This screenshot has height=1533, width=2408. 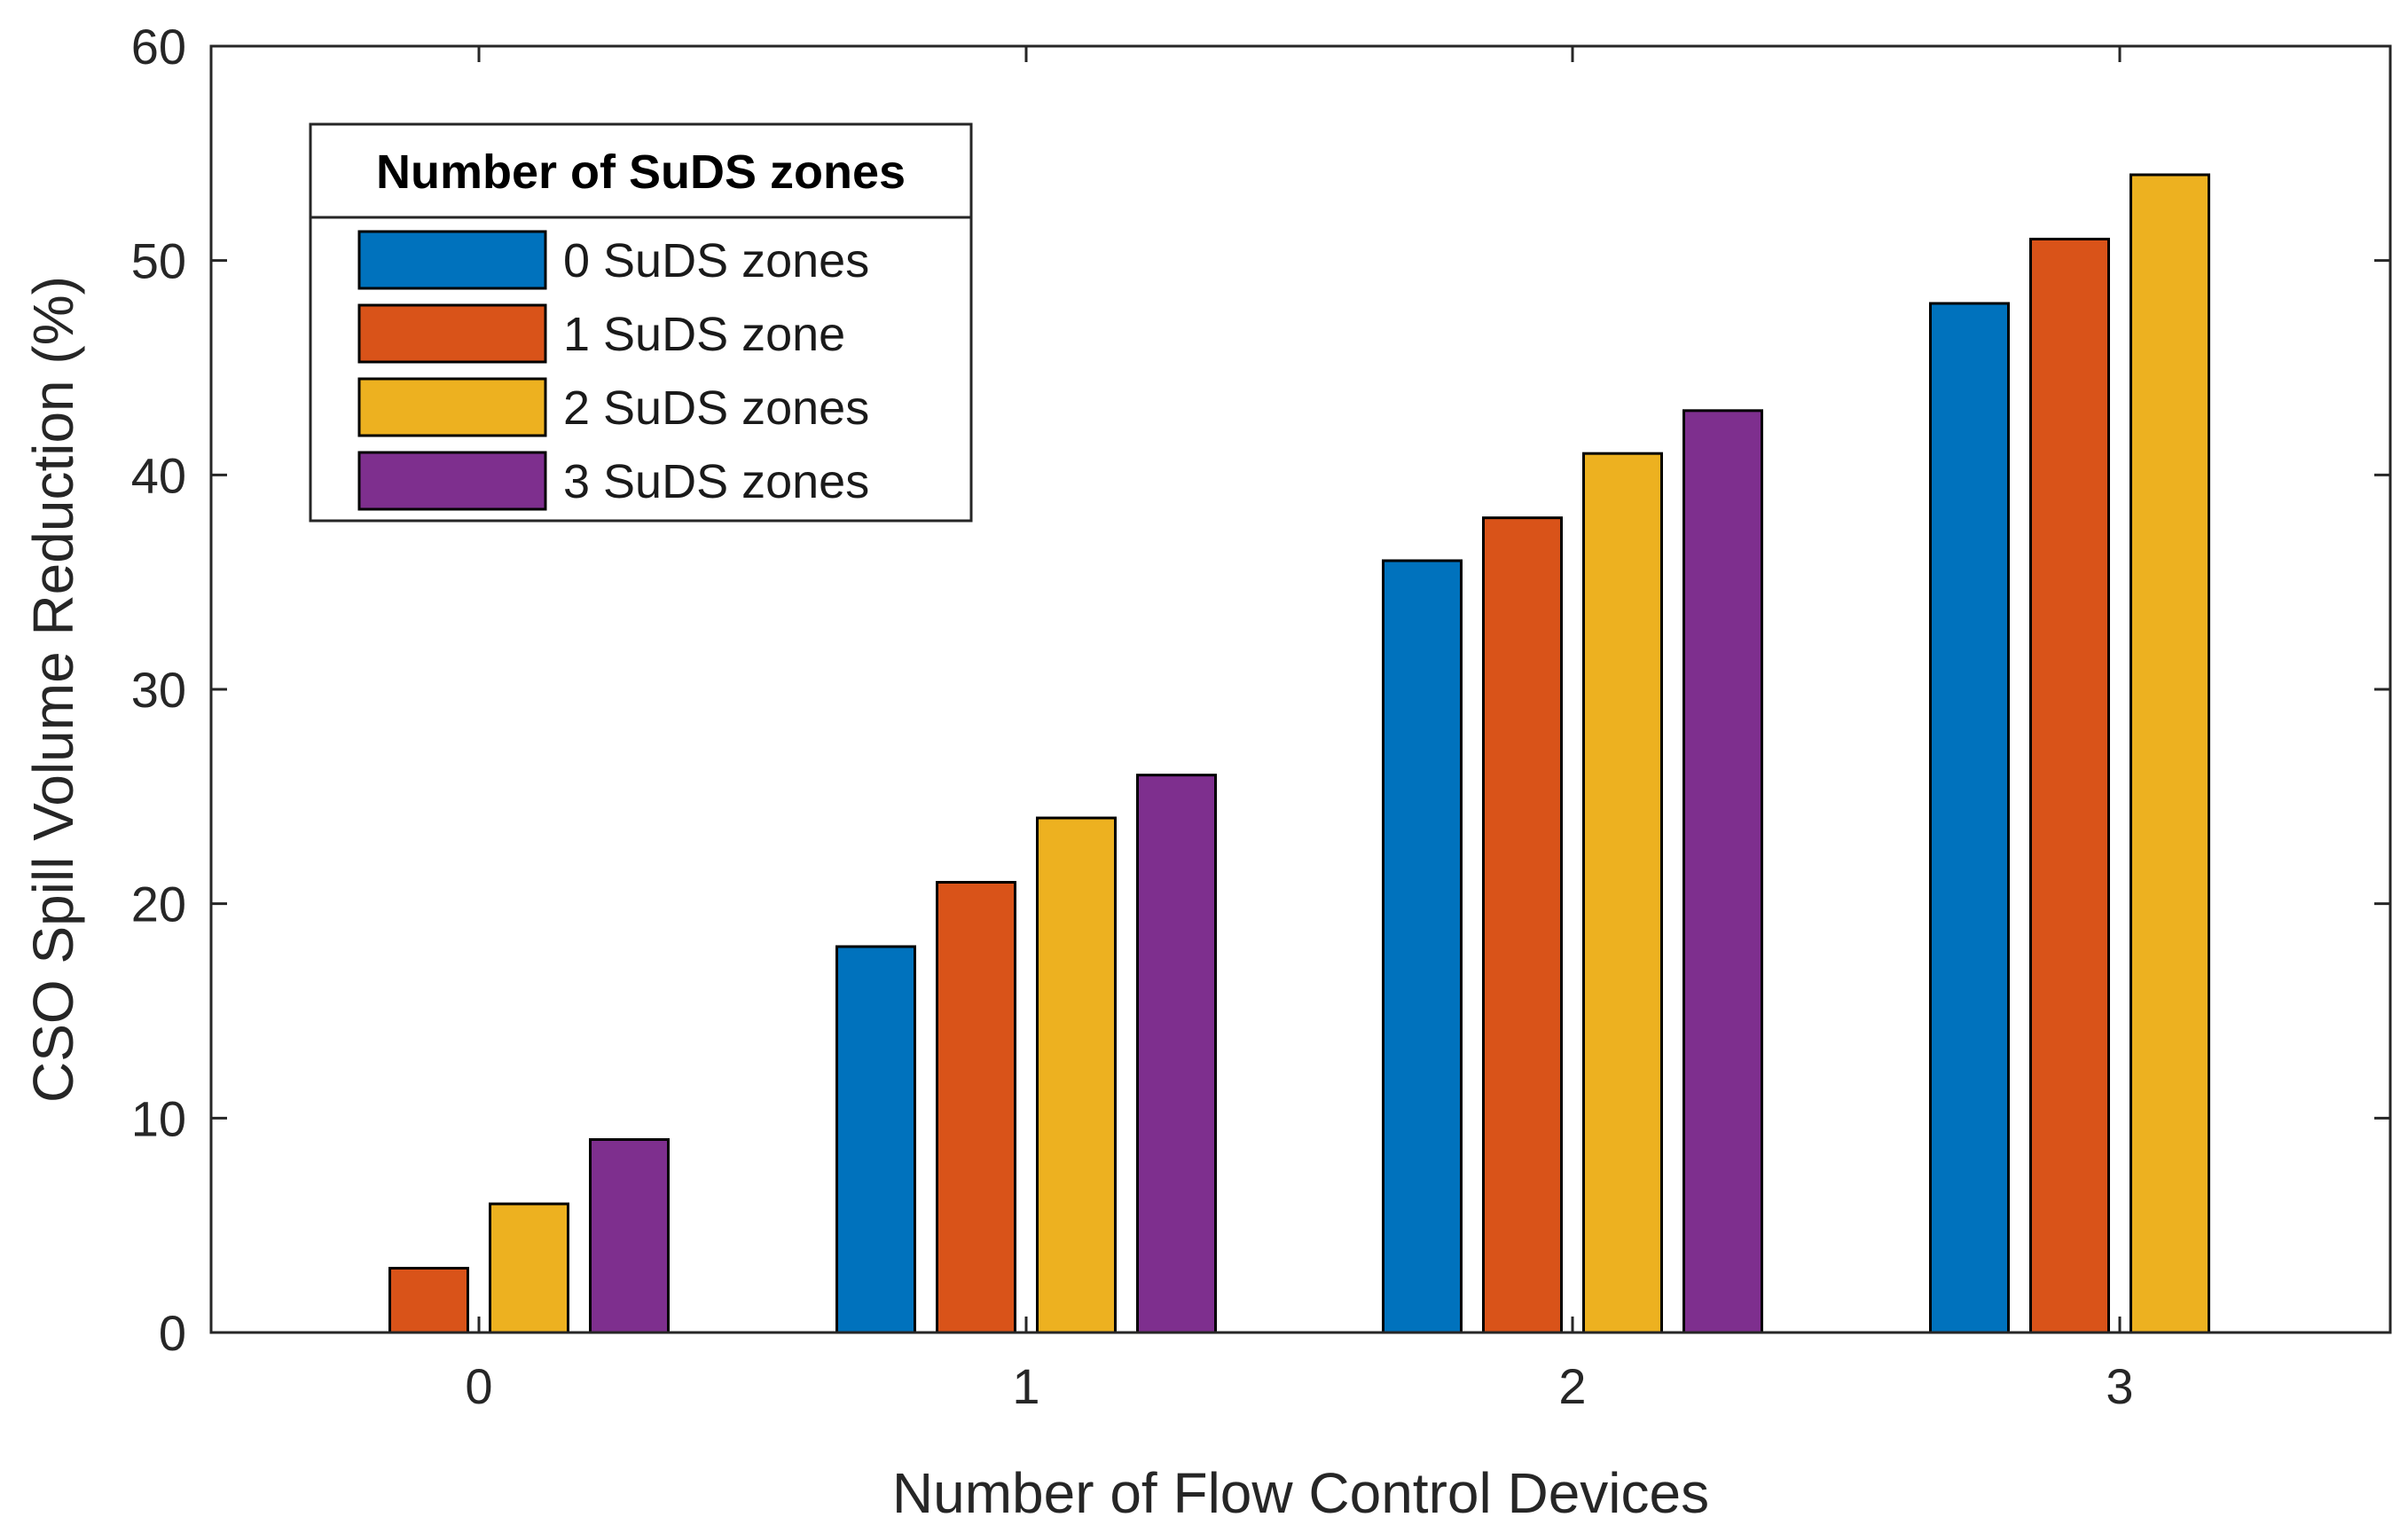 I want to click on bar-series2-cat1, so click(x=1076, y=1075).